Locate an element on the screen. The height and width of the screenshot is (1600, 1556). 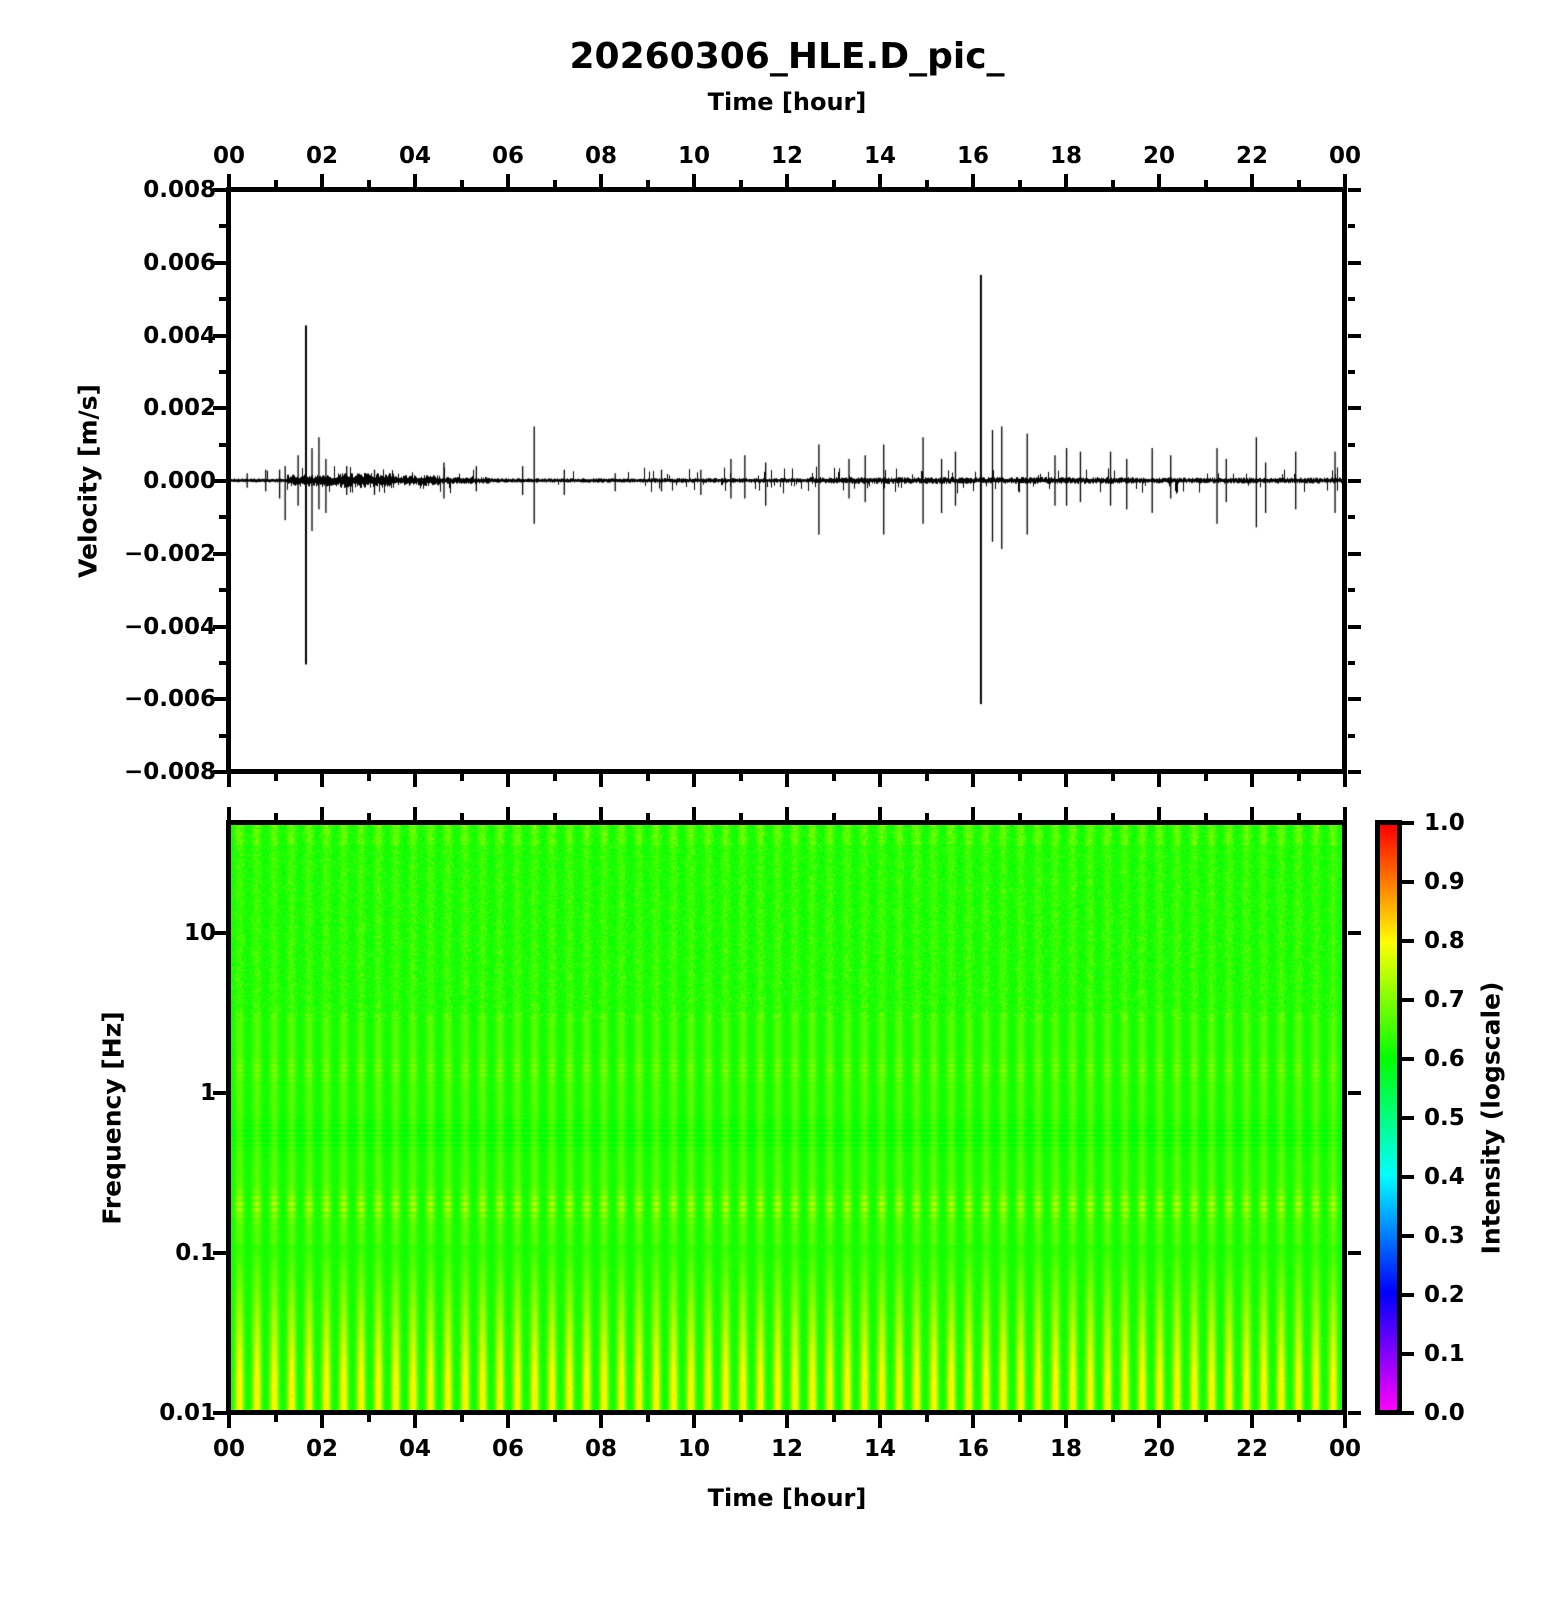
velocity-tick-label: 0.000 is located at coordinates (179, 481).